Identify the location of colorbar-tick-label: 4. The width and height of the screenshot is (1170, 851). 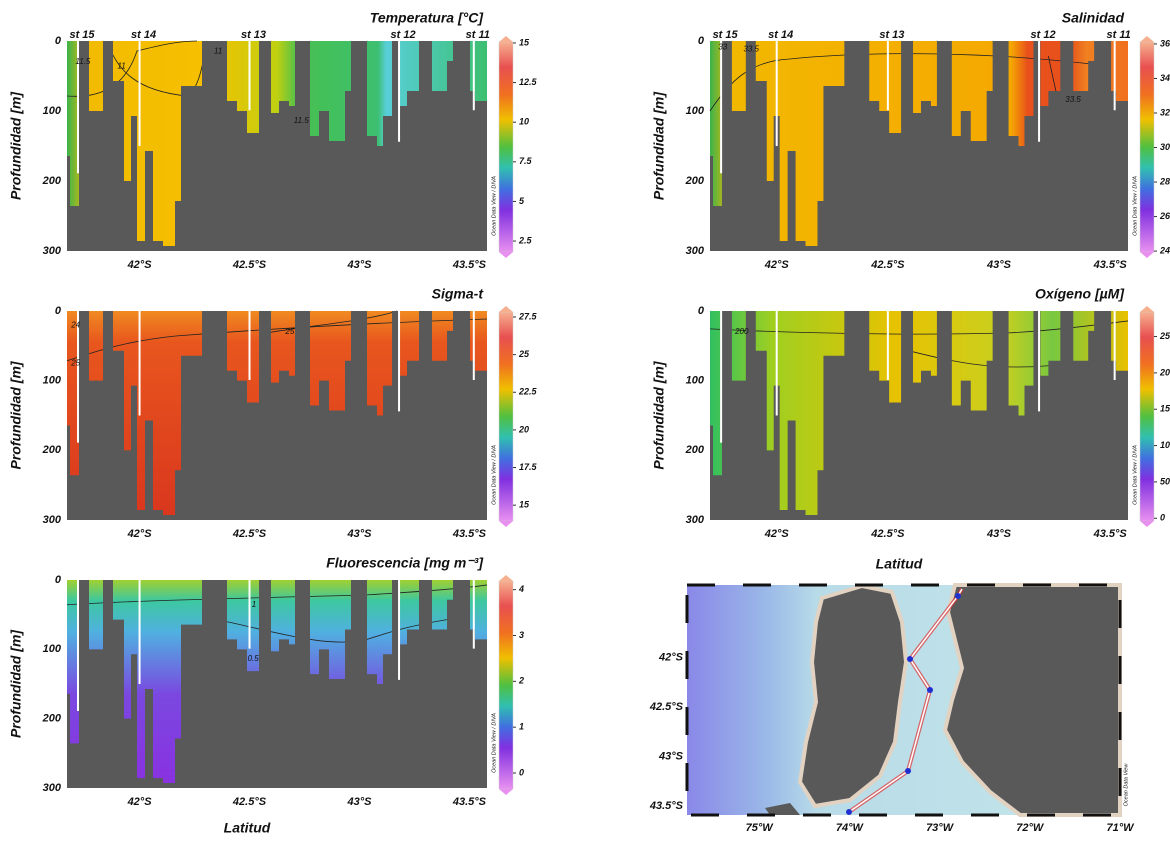
(521, 589).